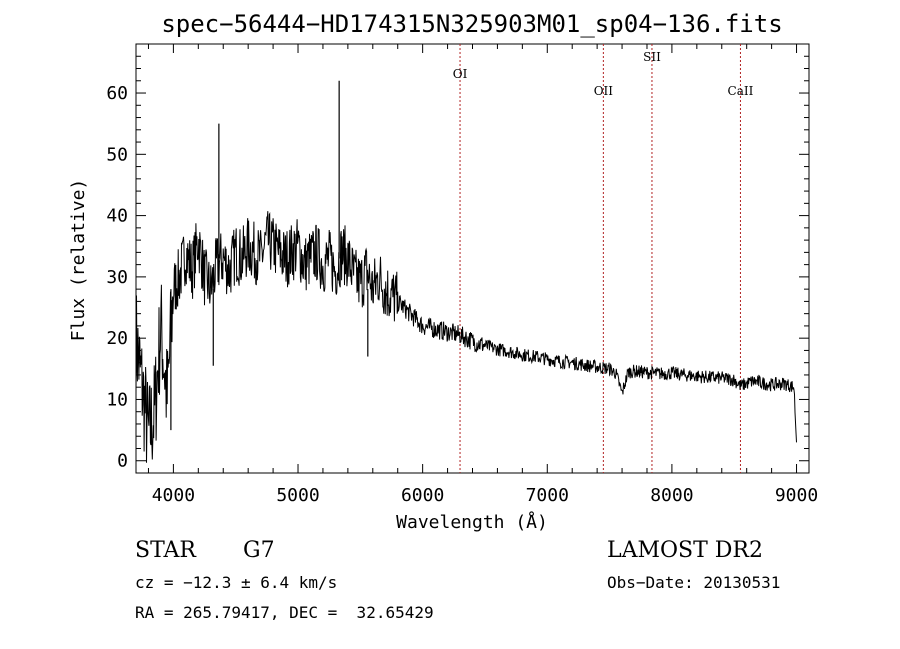 Image resolution: width=900 pixels, height=649 pixels. I want to click on coordinates: RA = 265.79417, DEC = 32.65429, so click(284, 612).